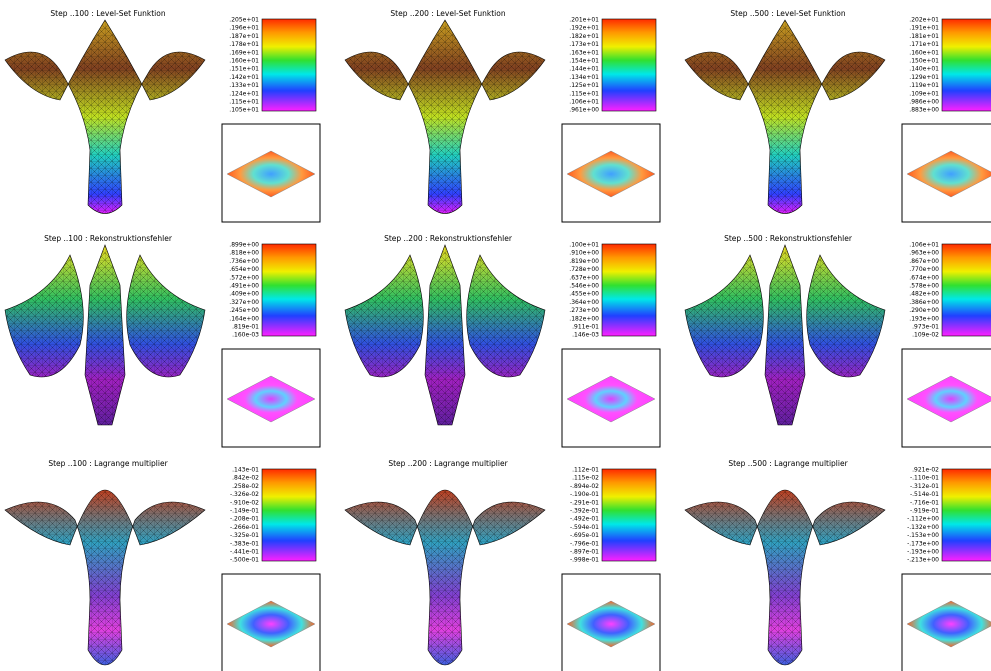 This screenshot has width=991, height=671. I want to click on colorbar-label: .154e+01, so click(584, 61).